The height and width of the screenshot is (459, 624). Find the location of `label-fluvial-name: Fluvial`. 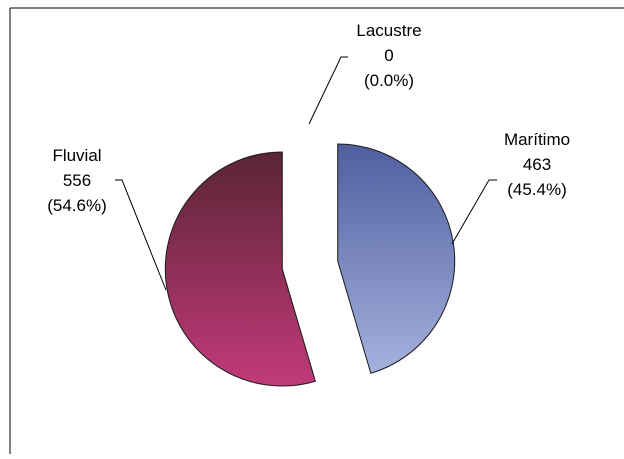

label-fluvial-name: Fluvial is located at coordinates (76, 155).